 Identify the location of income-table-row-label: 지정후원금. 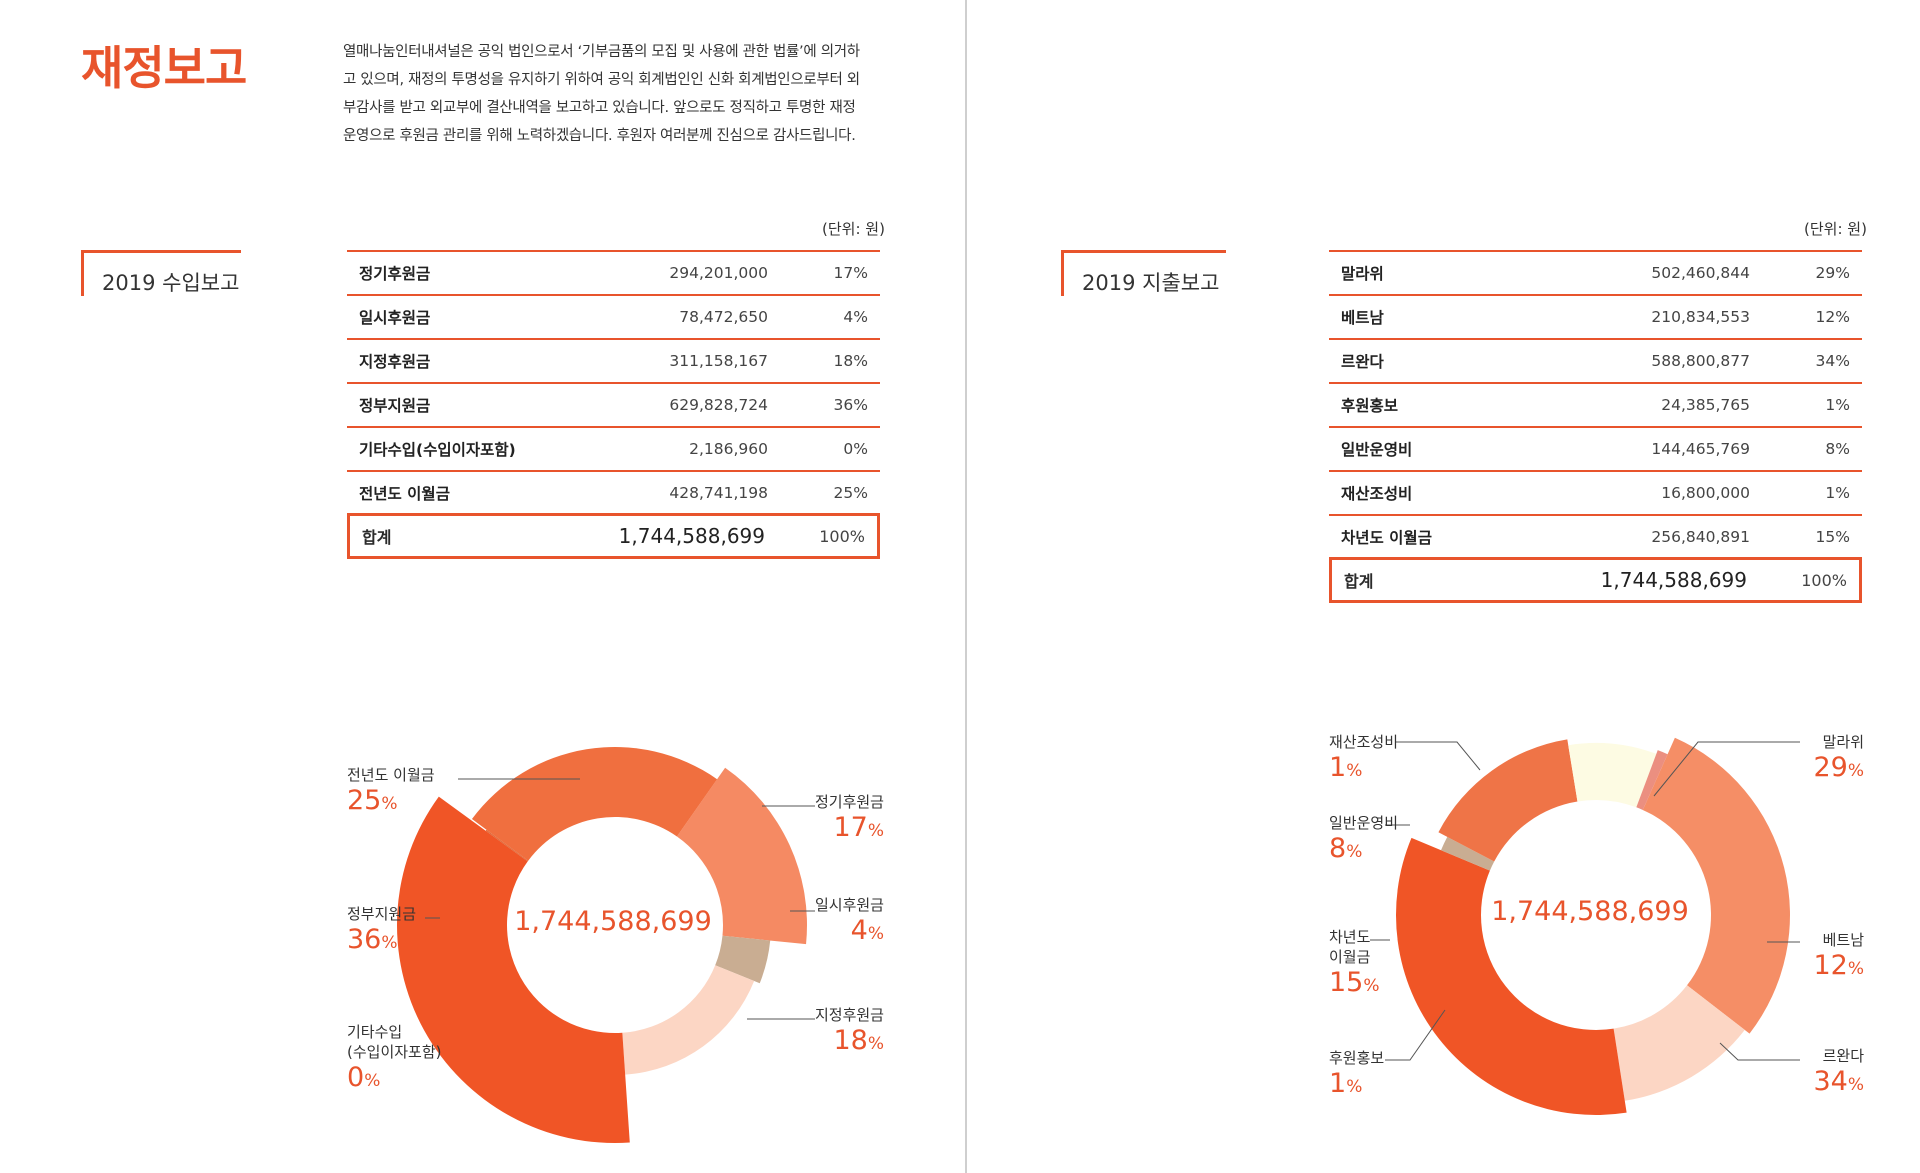
(442, 361).